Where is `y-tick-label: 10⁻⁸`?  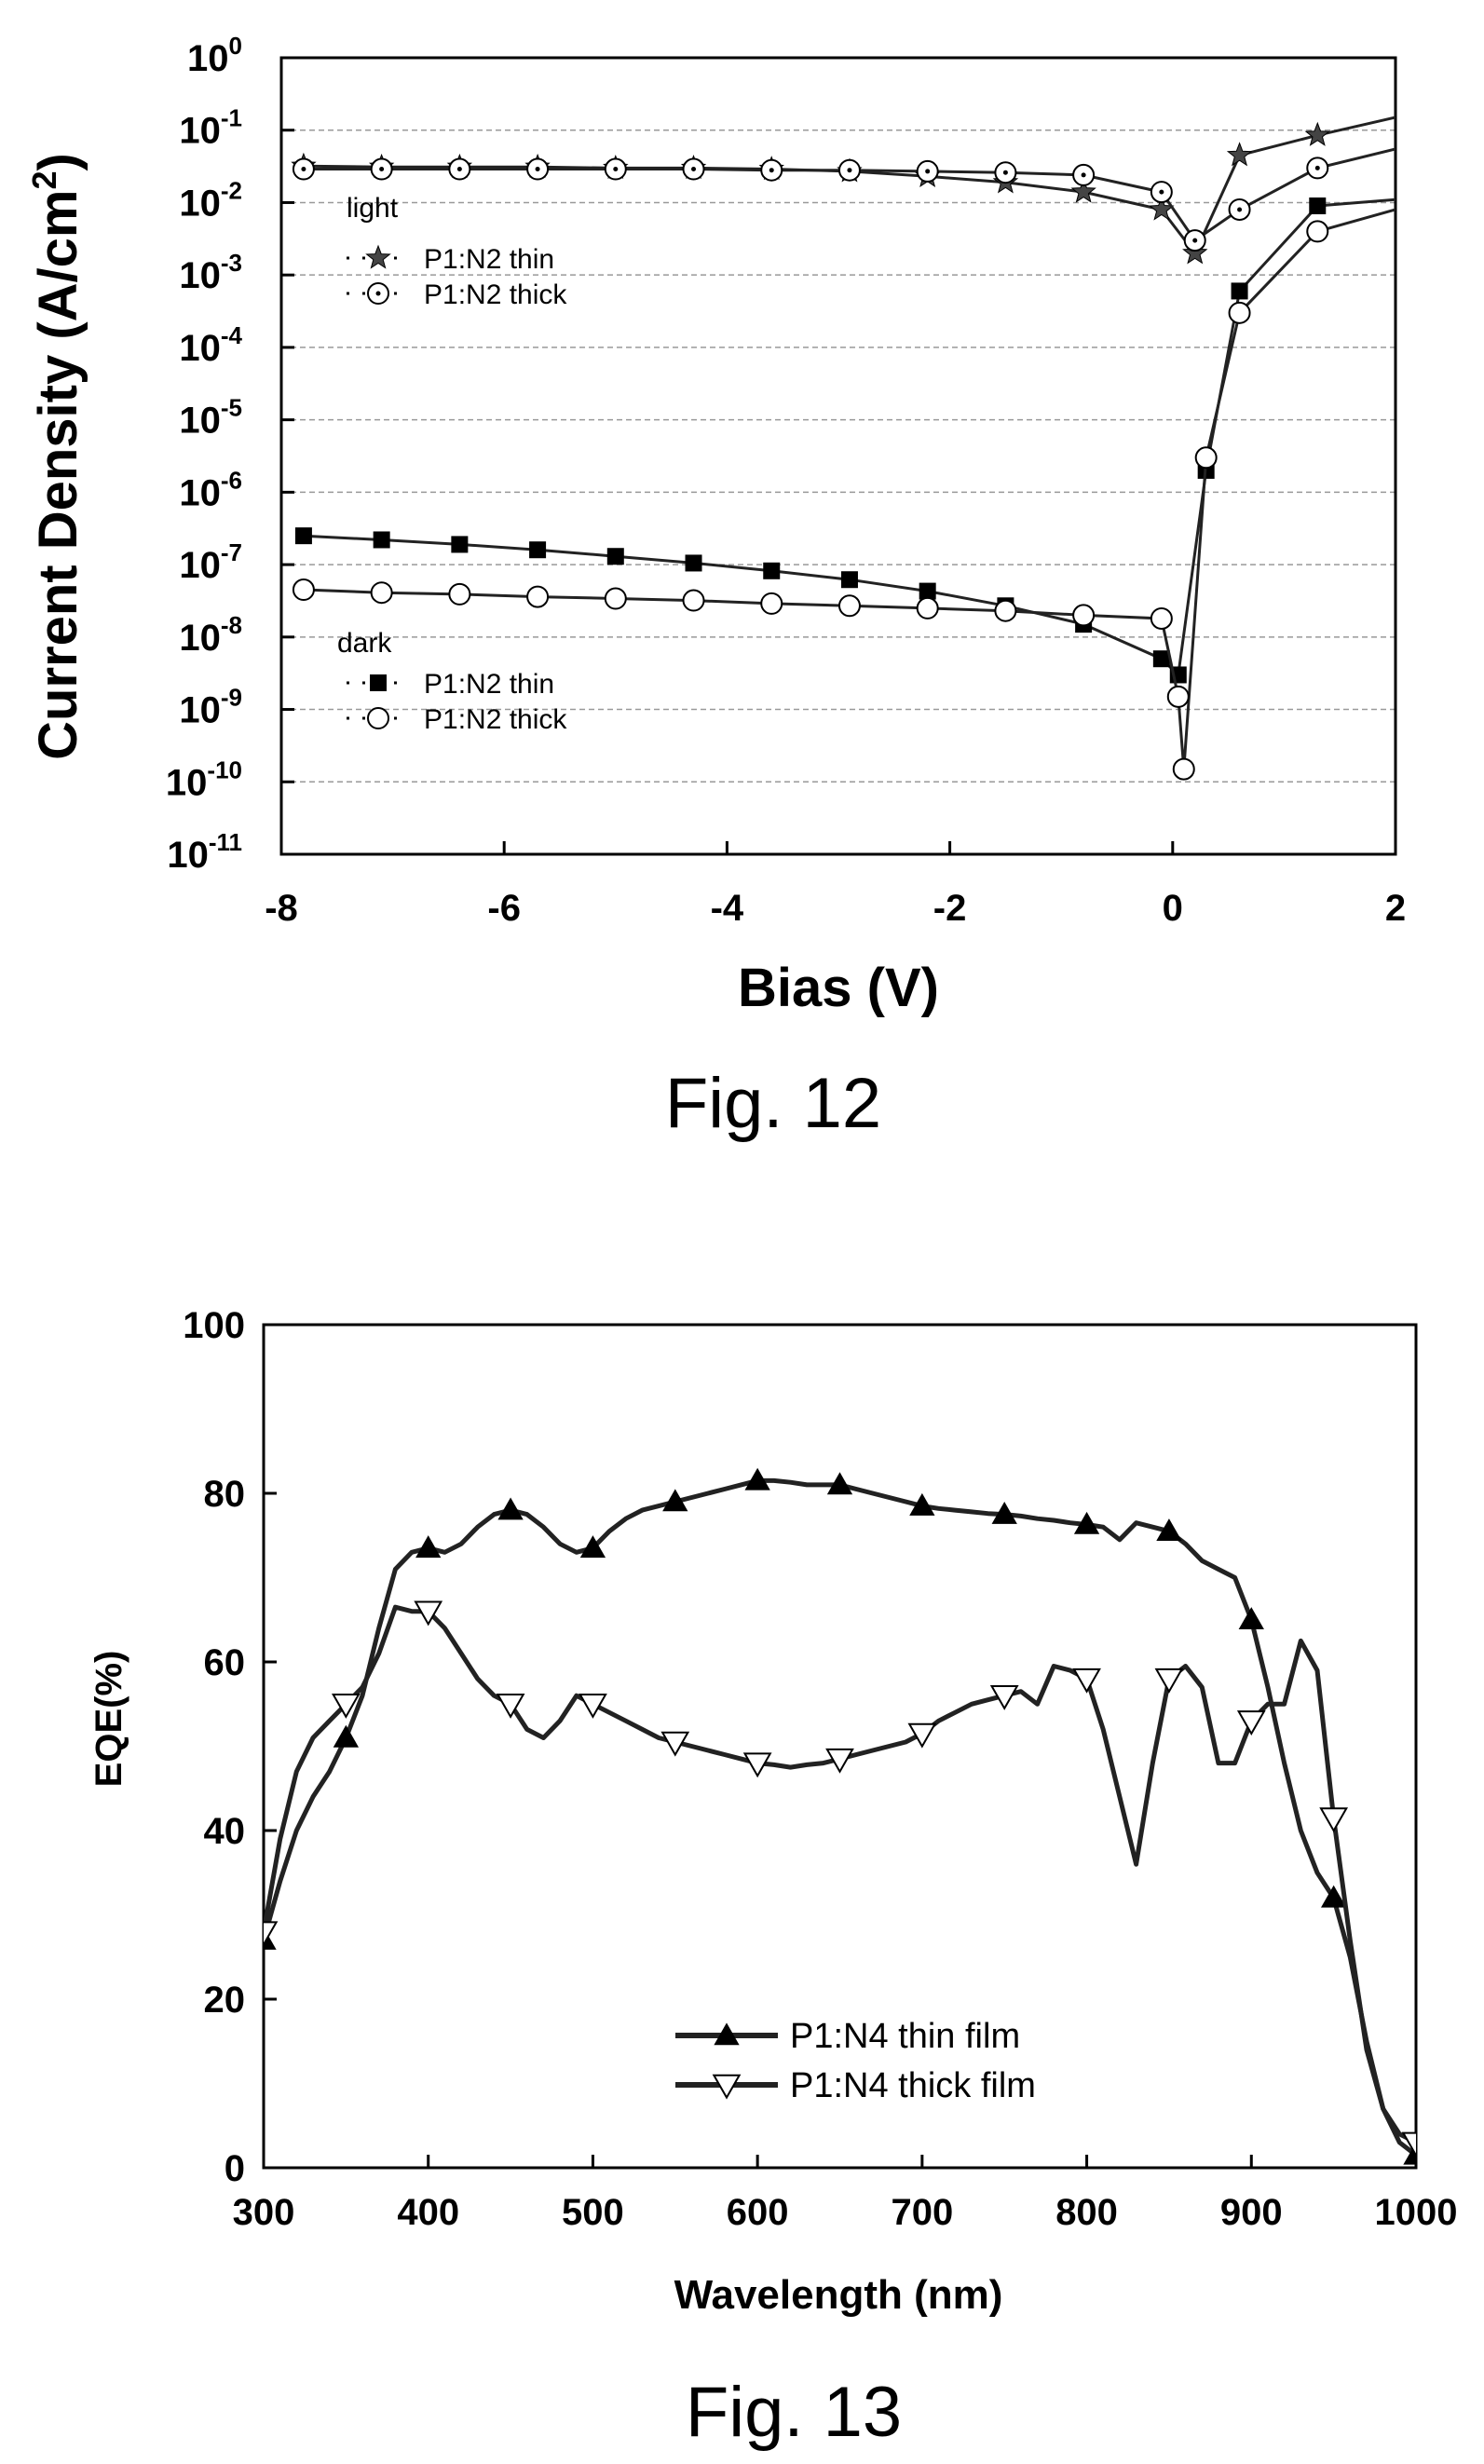 y-tick-label: 10⁻⁸ is located at coordinates (210, 635).